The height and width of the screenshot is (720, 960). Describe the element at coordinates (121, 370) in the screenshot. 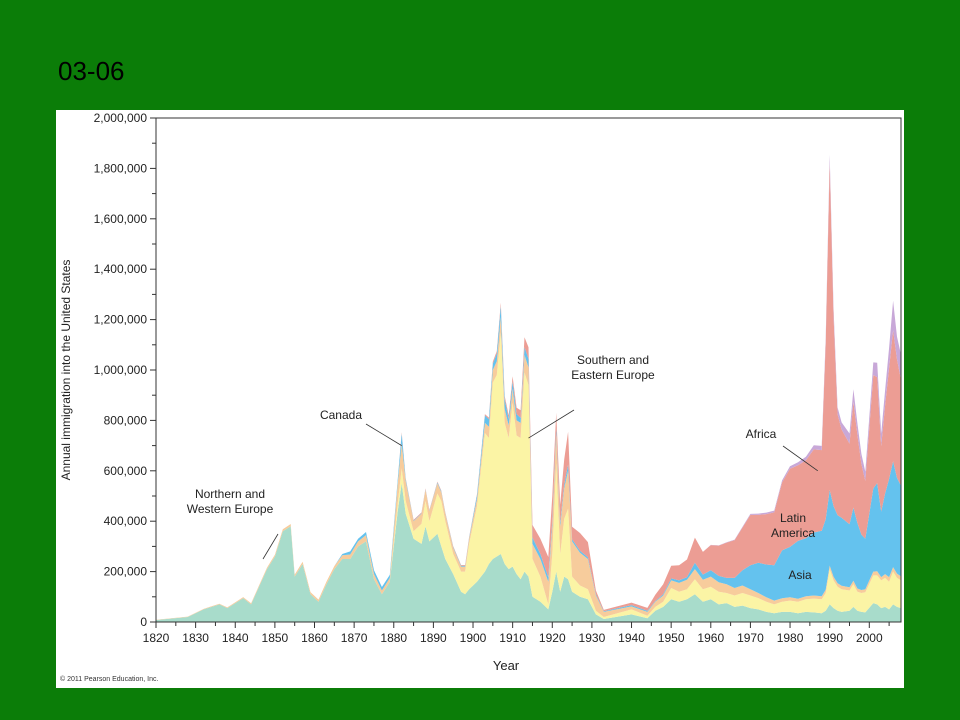

I see `y-tick-label: 1,000,000` at that location.